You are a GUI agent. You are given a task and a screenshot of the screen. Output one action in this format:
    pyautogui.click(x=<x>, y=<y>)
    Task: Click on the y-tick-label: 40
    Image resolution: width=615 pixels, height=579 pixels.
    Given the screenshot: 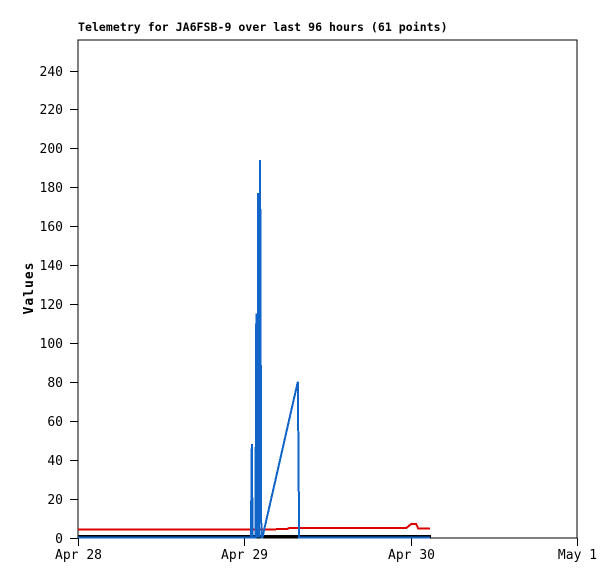 What is the action you would take?
    pyautogui.click(x=55, y=461)
    